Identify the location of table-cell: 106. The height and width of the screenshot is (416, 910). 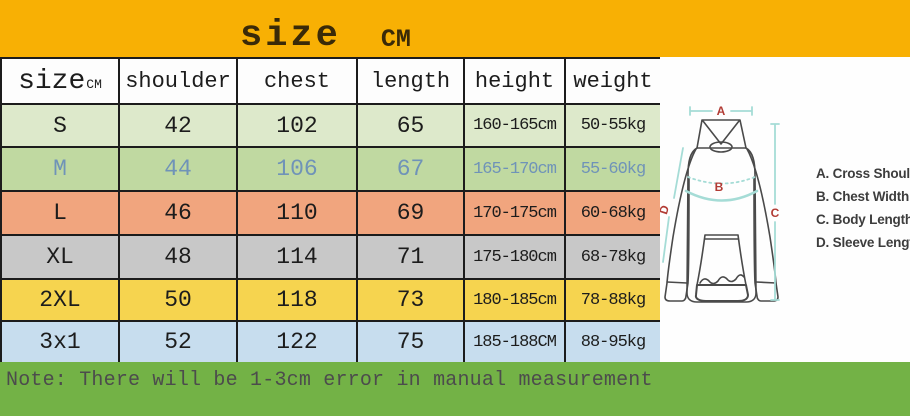
(297, 169).